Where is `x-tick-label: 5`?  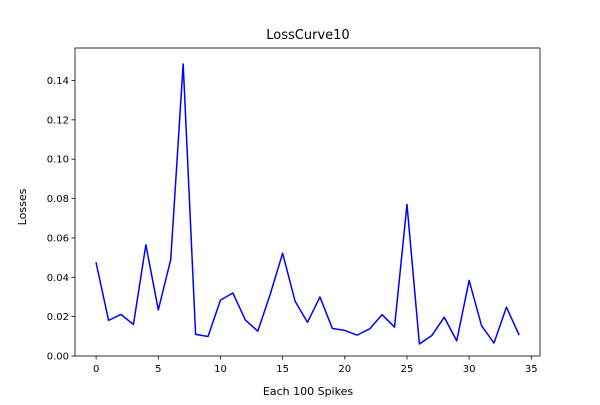
x-tick-label: 5 is located at coordinates (158, 369).